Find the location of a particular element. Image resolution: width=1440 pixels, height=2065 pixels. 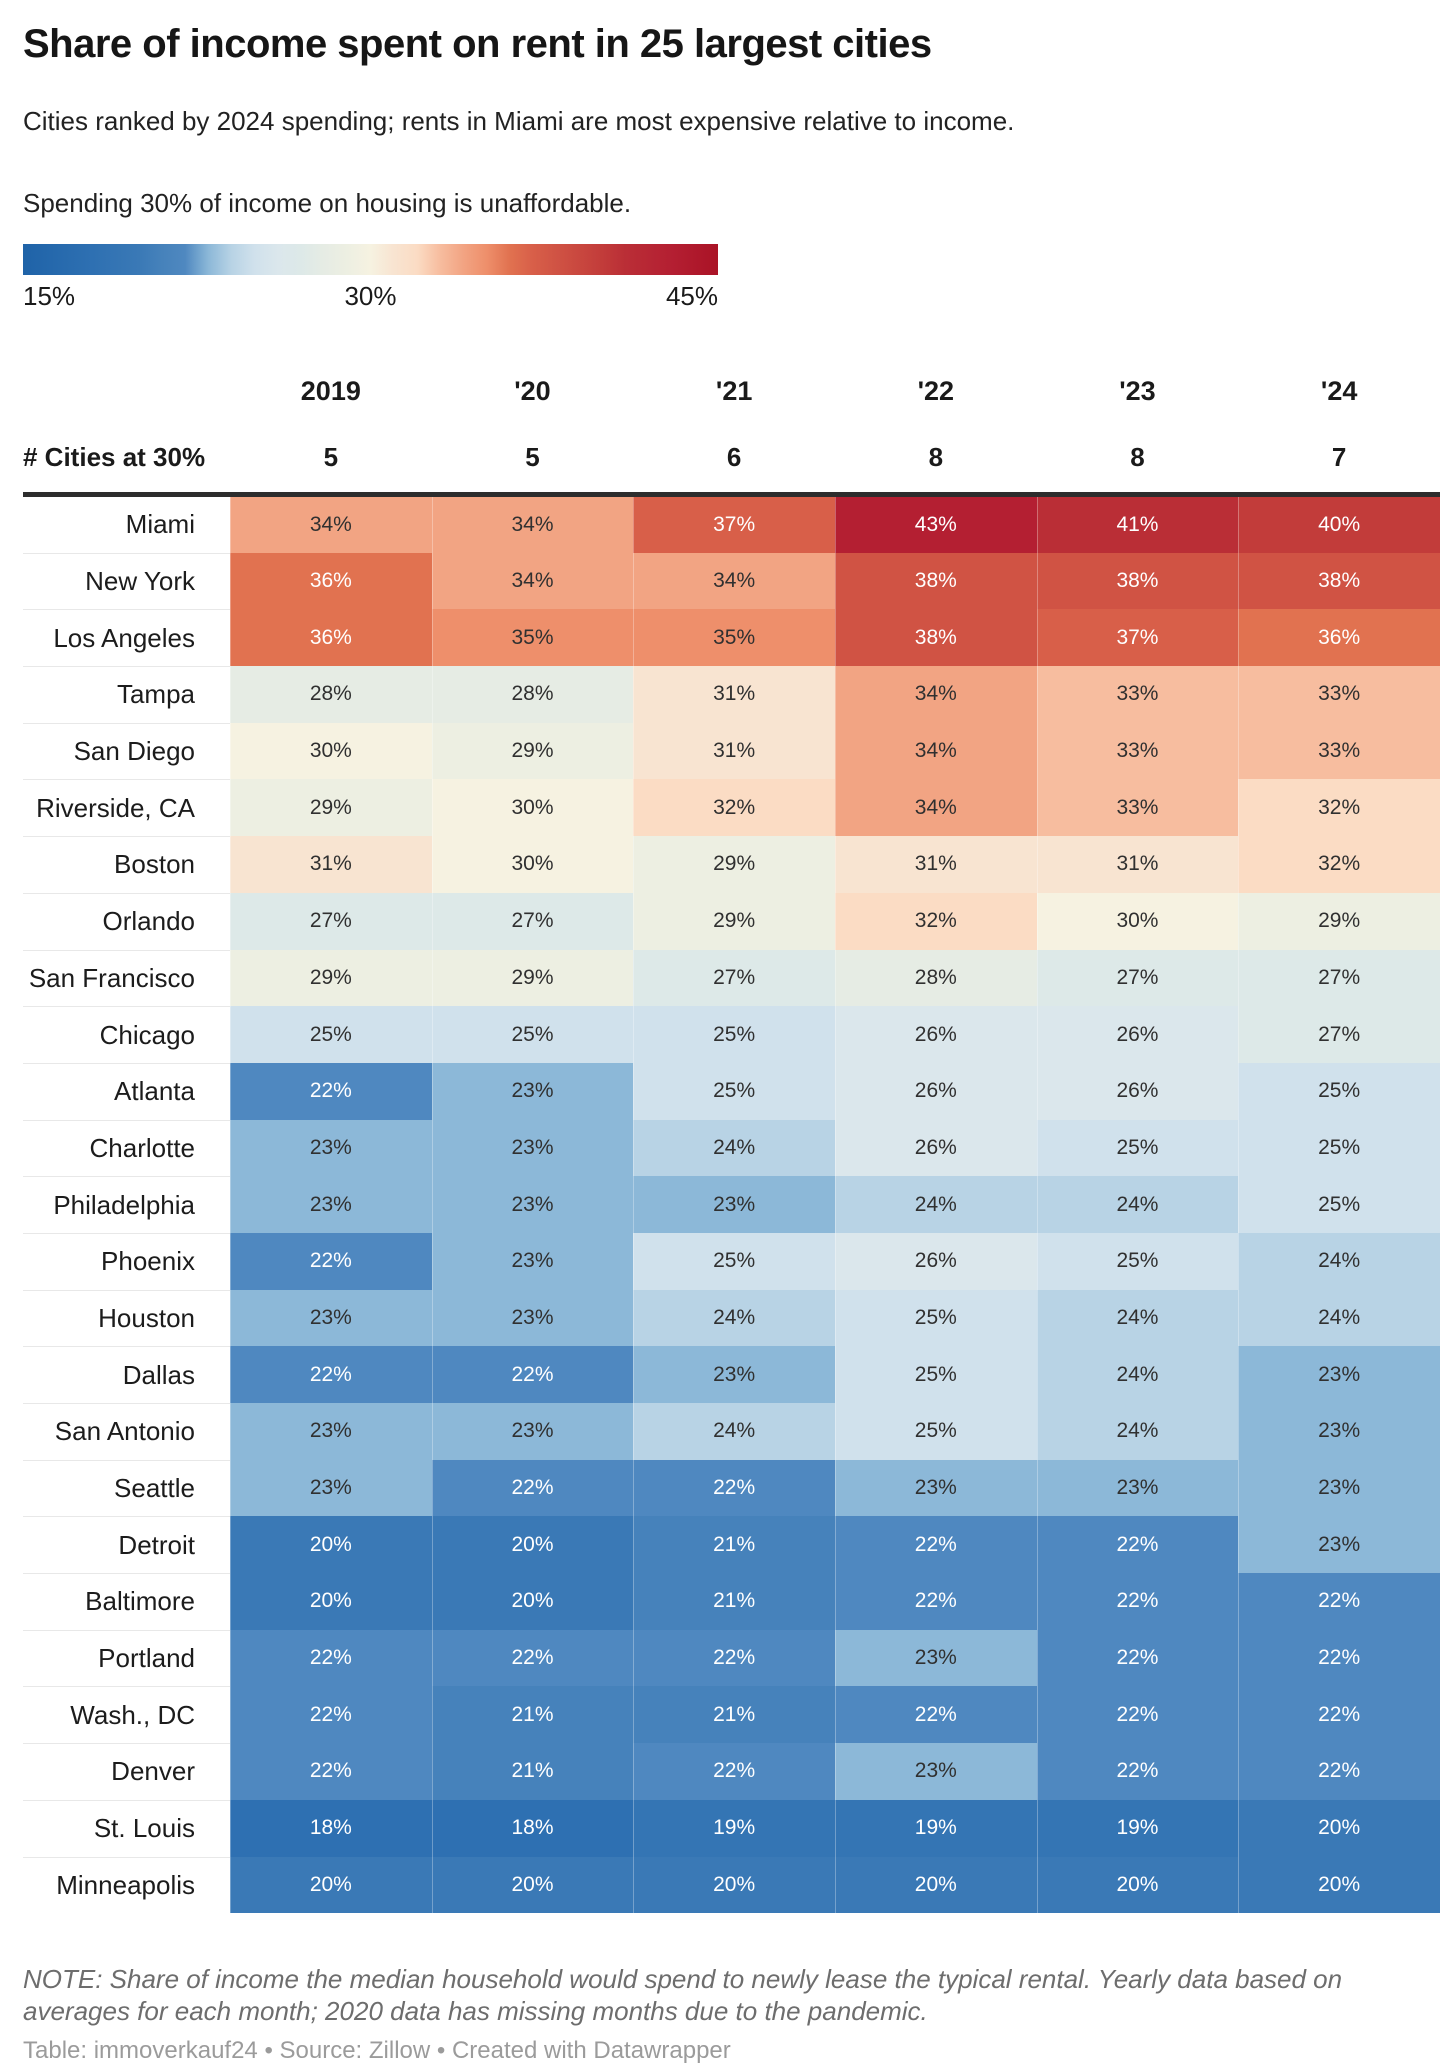

heatmap-cell: 28% is located at coordinates (331, 694).